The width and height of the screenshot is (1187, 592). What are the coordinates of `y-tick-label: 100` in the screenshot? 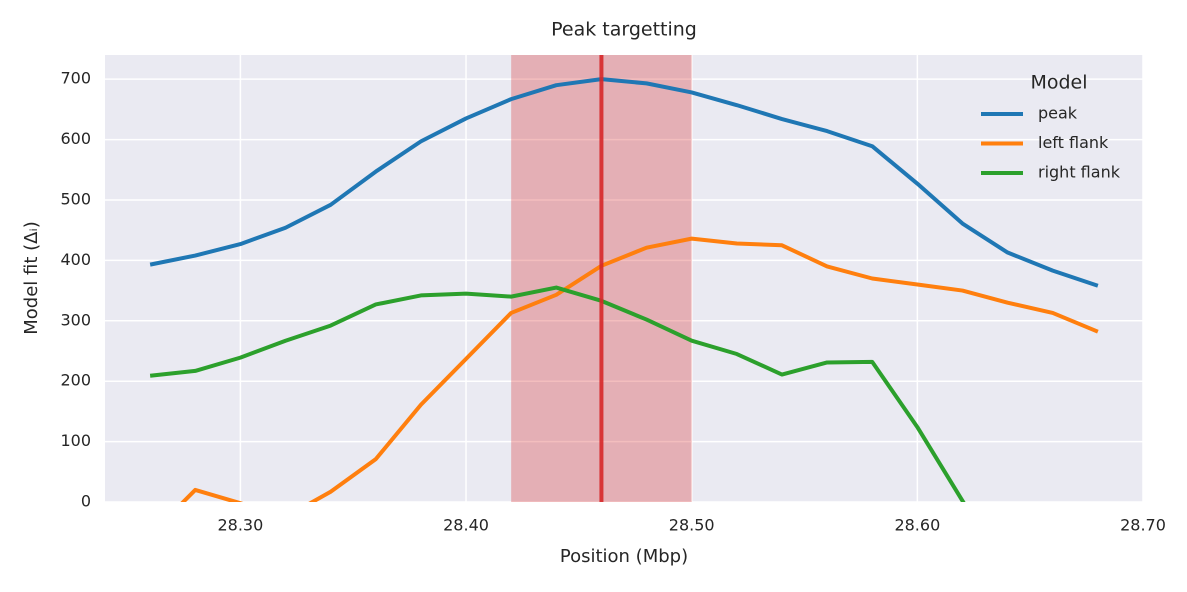 It's located at (75, 440).